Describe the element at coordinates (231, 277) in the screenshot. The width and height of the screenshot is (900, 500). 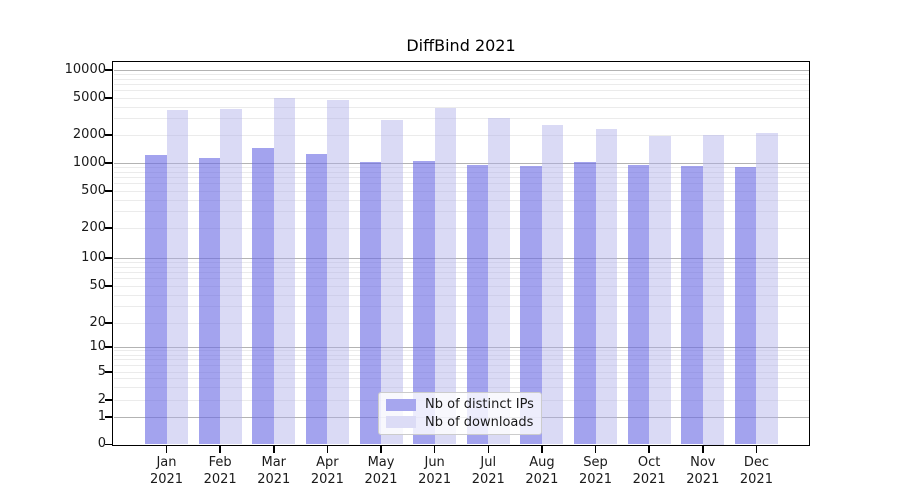
I see `bar-downloads-feb` at that location.